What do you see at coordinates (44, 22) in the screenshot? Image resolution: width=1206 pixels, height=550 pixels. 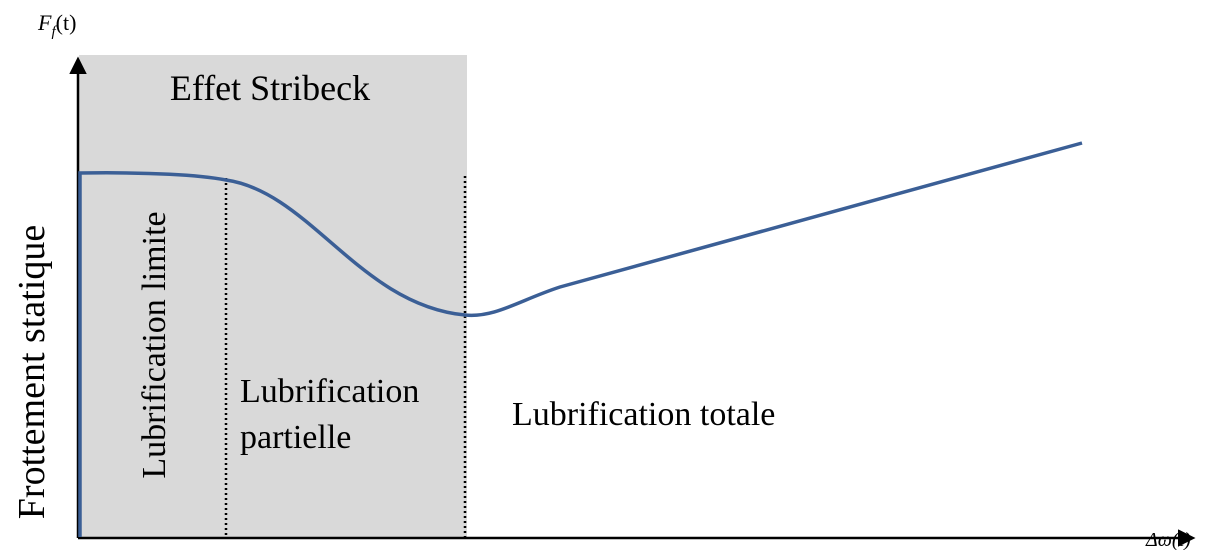 I see `symbol: F` at bounding box center [44, 22].